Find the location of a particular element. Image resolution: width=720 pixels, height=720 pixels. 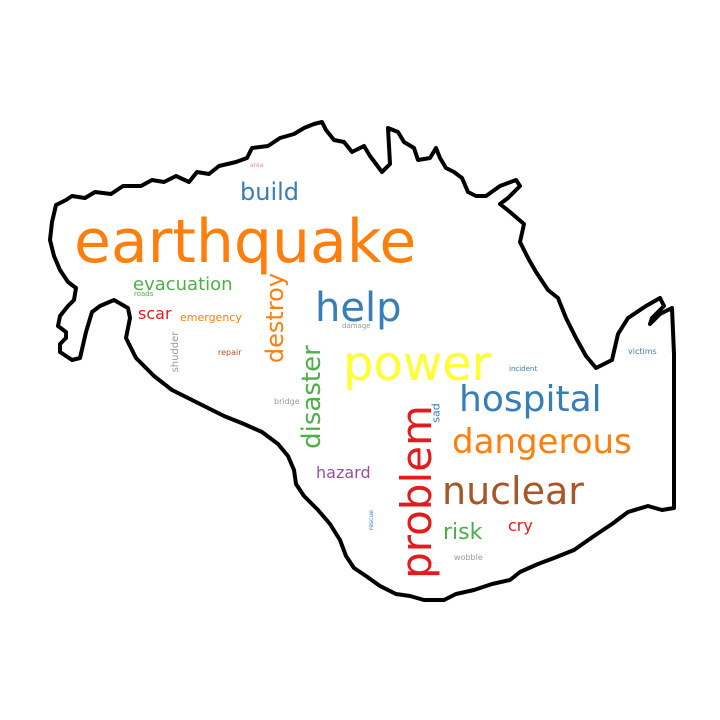

word-roads: roads is located at coordinates (144, 294).